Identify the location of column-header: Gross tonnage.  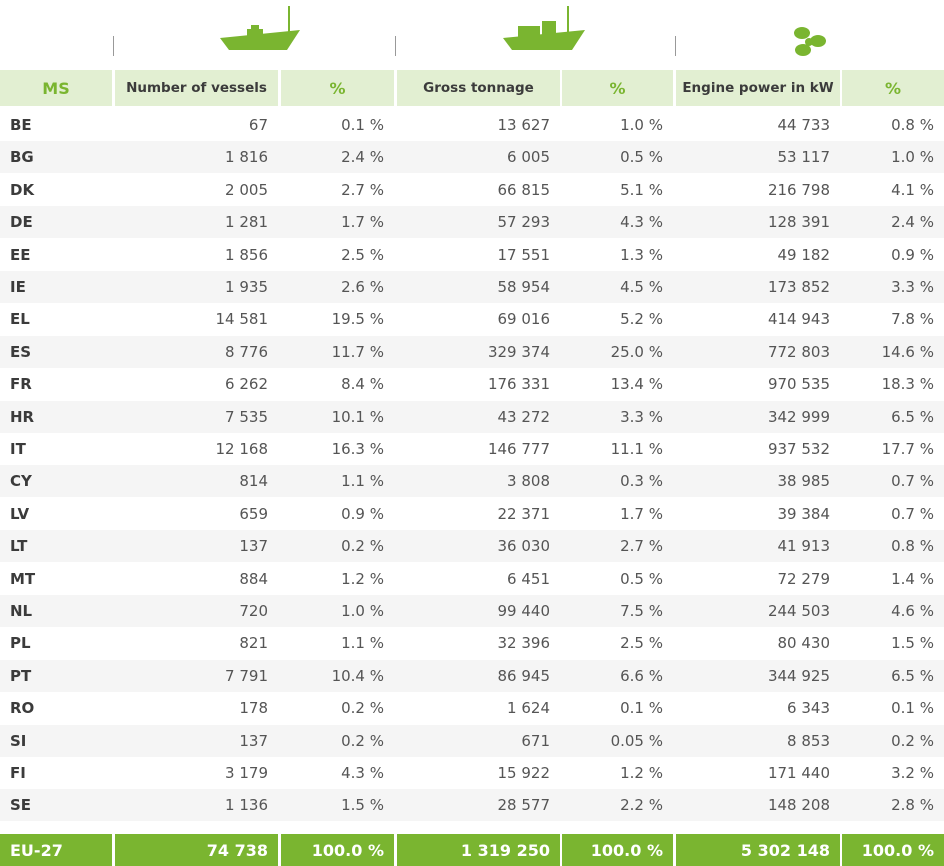
(478, 88).